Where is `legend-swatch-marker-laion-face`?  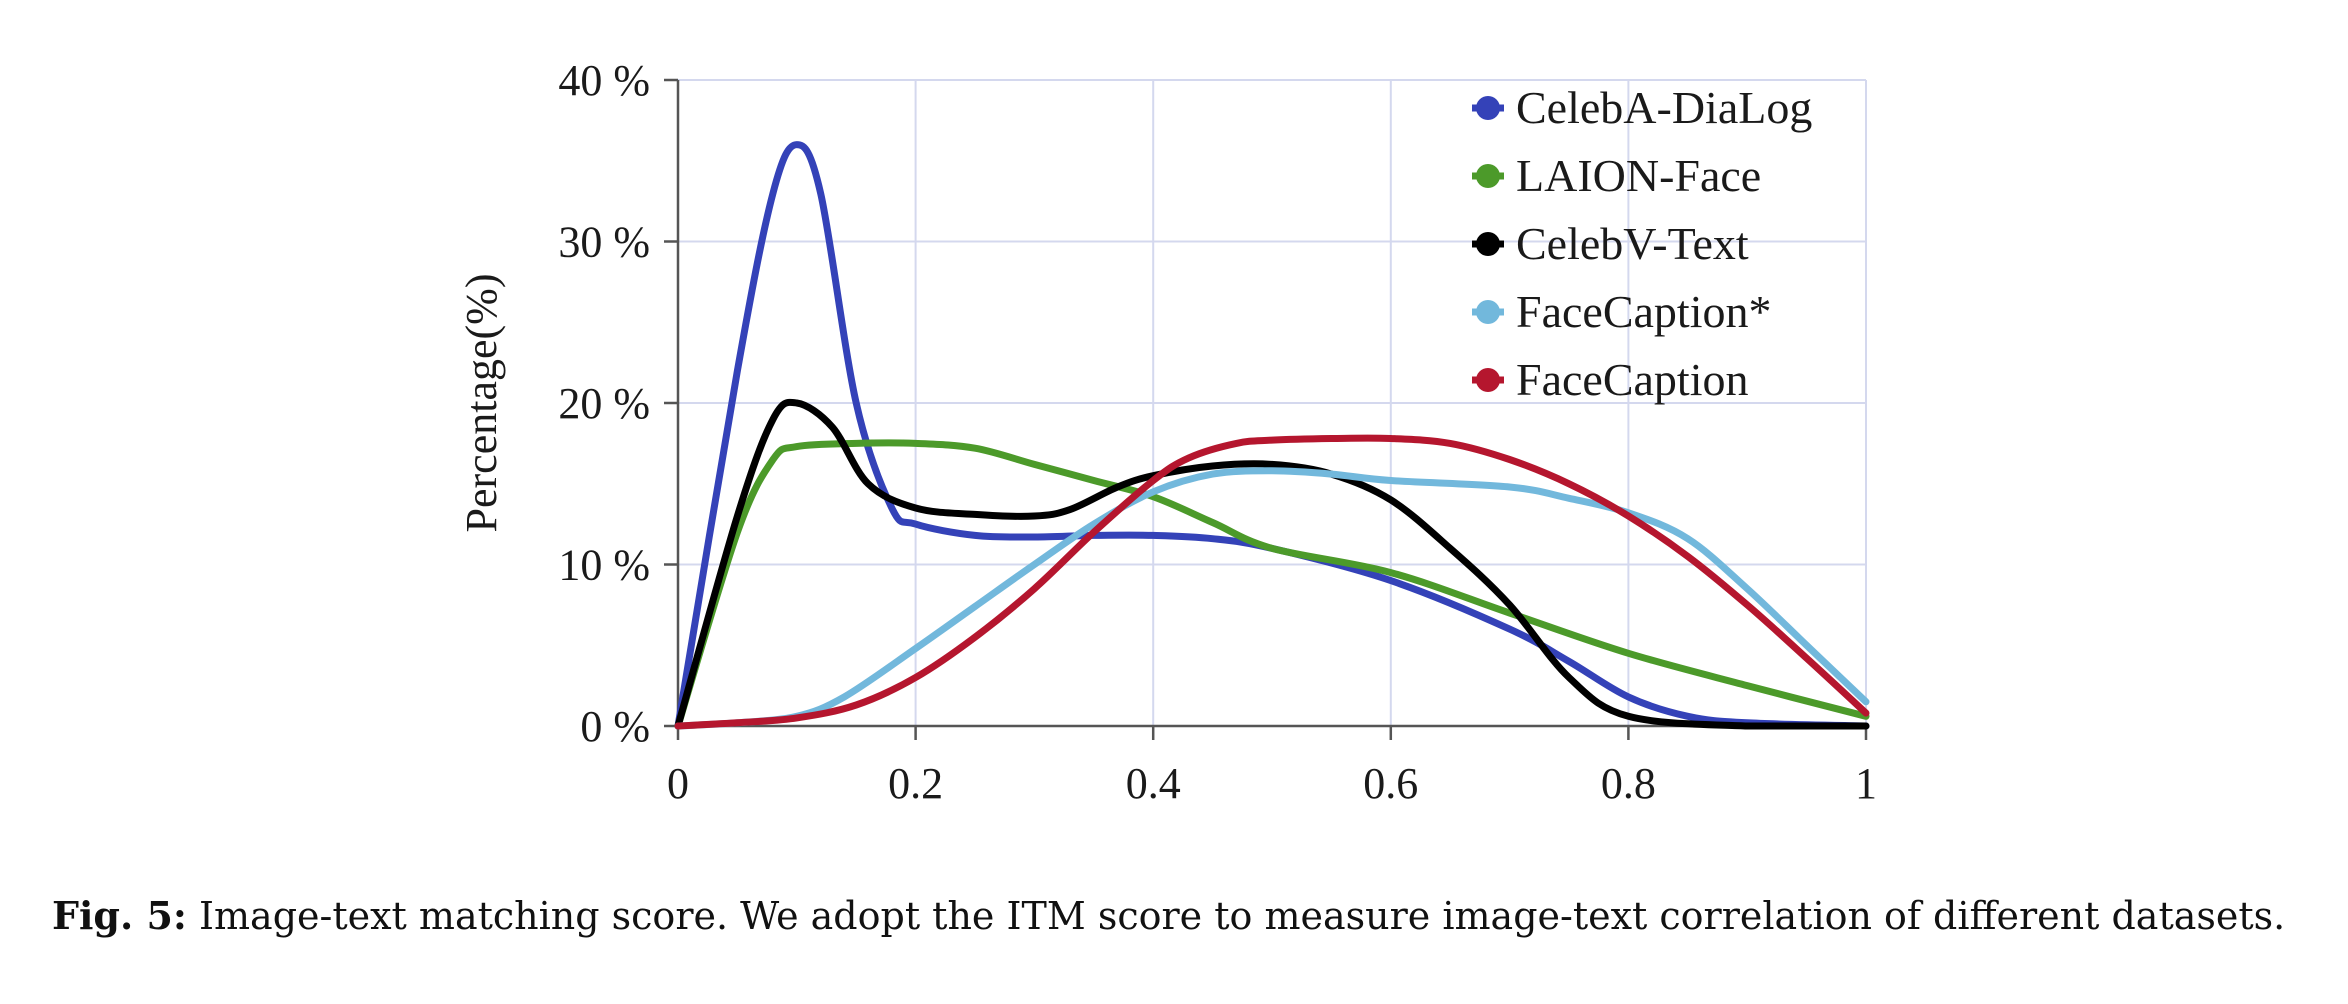 legend-swatch-marker-laion-face is located at coordinates (1488, 176).